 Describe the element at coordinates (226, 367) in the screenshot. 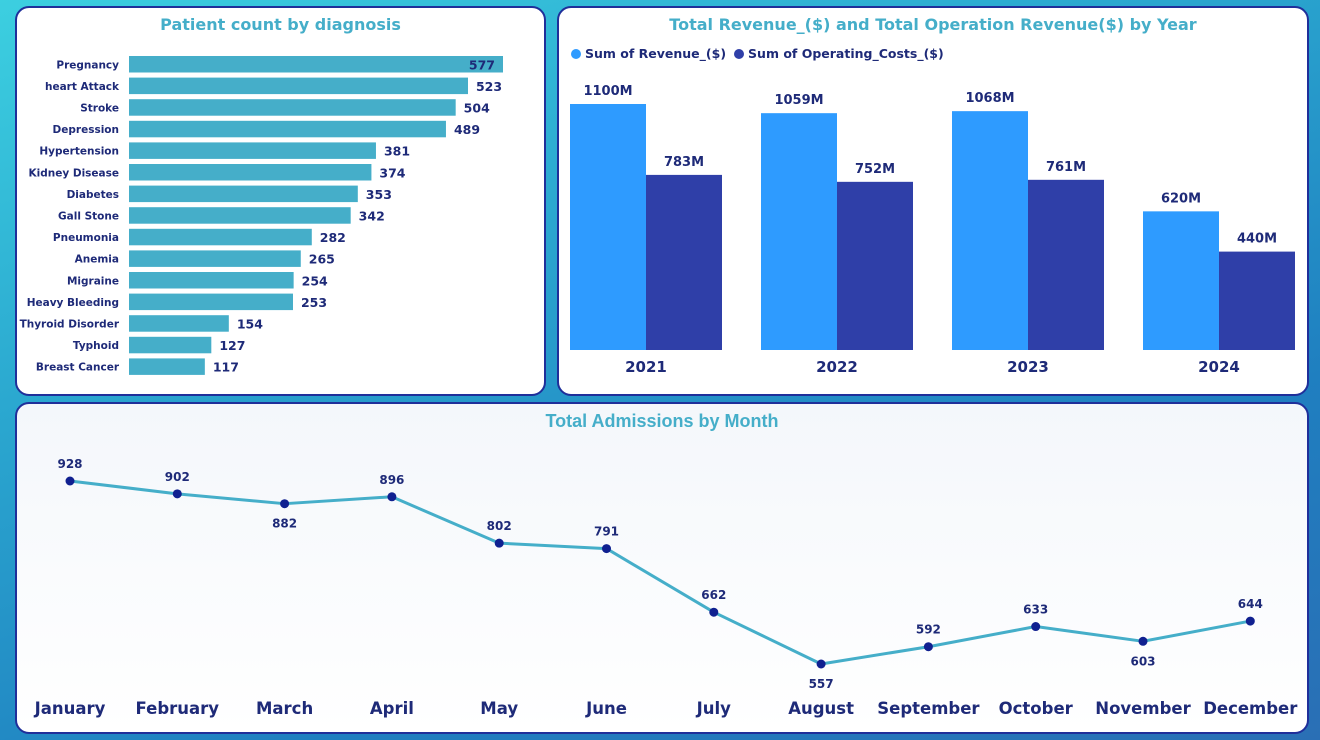

I see `diagnosis-value-label: 117` at that location.